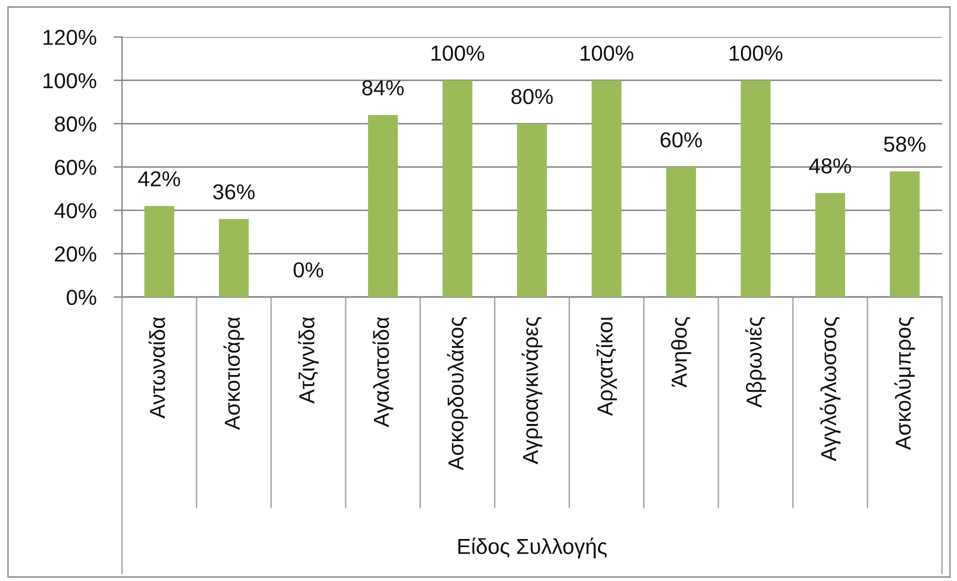 The image size is (957, 581). What do you see at coordinates (75, 168) in the screenshot?
I see `y-tick-label: 60%` at bounding box center [75, 168].